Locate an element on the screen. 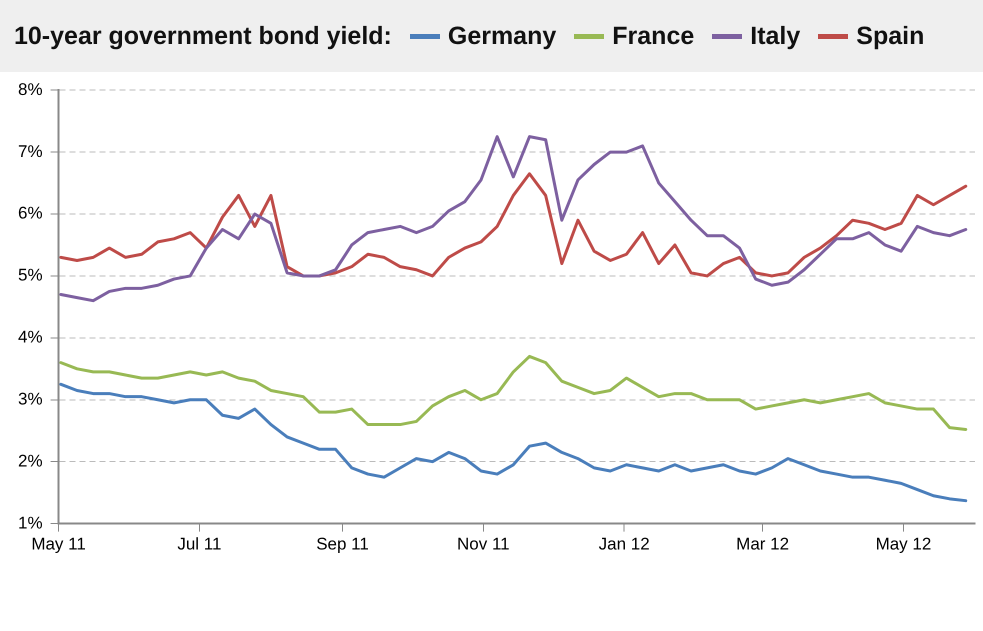 The height and width of the screenshot is (631, 983). legend-label: Italy is located at coordinates (775, 36).